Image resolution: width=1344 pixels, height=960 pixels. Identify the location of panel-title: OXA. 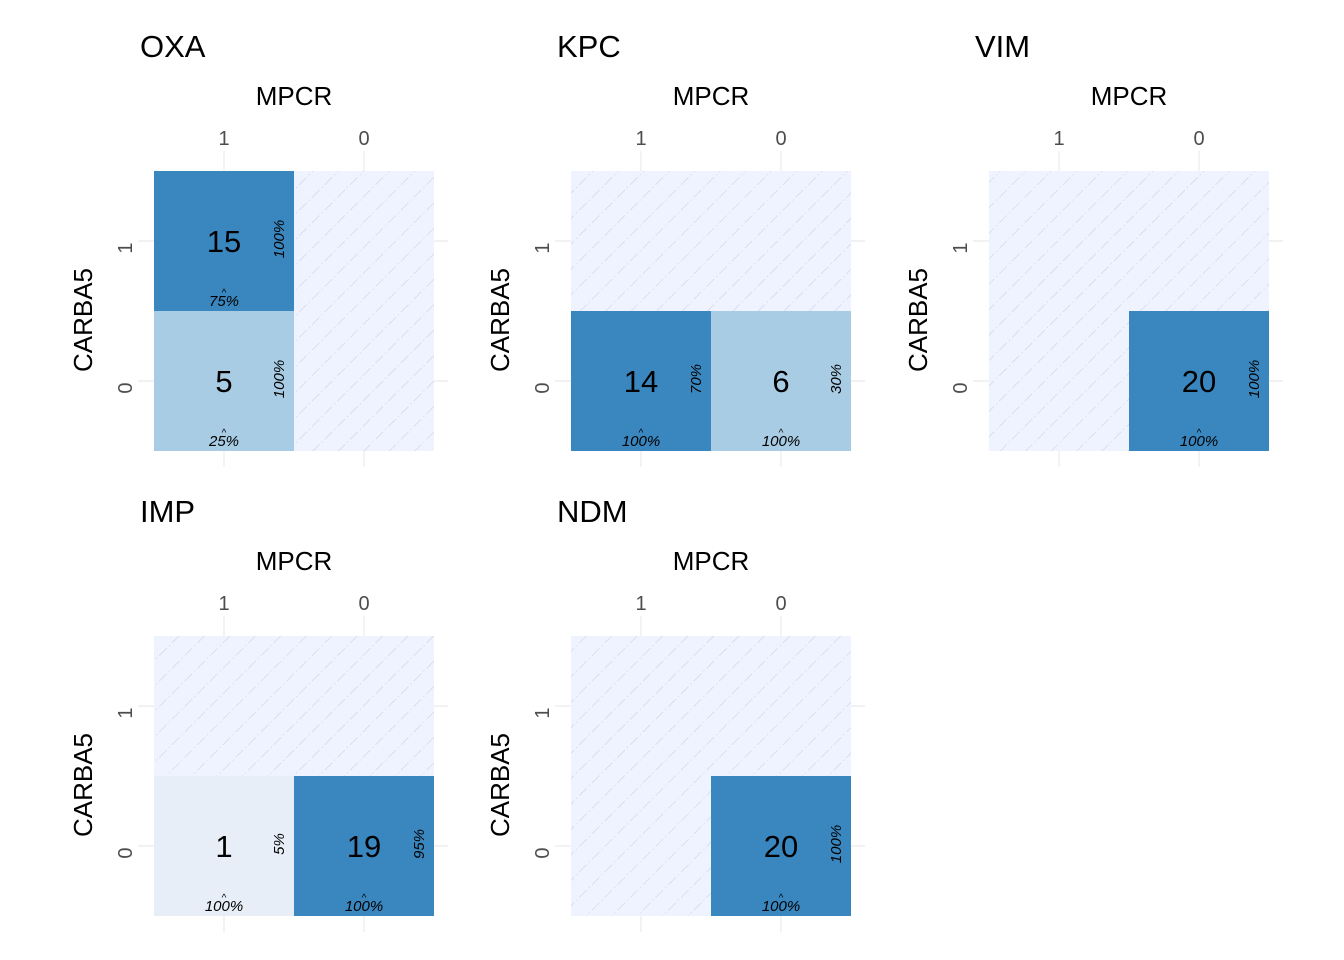
(173, 46).